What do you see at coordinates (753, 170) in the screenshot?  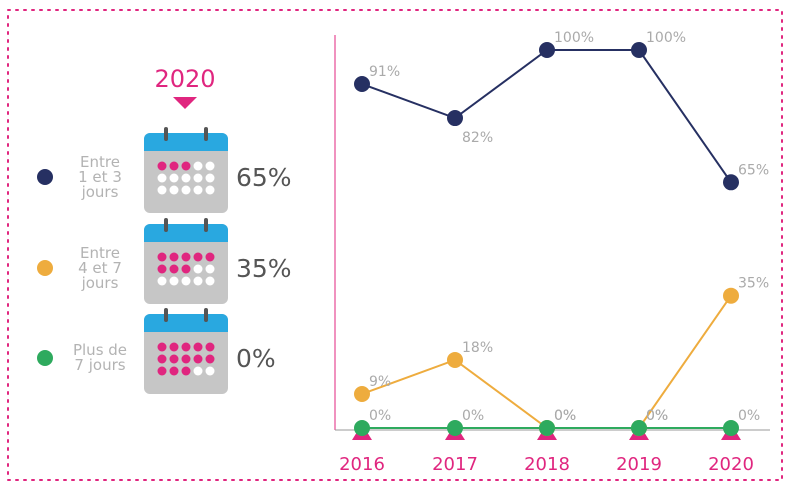 I see `value-label: 65%` at bounding box center [753, 170].